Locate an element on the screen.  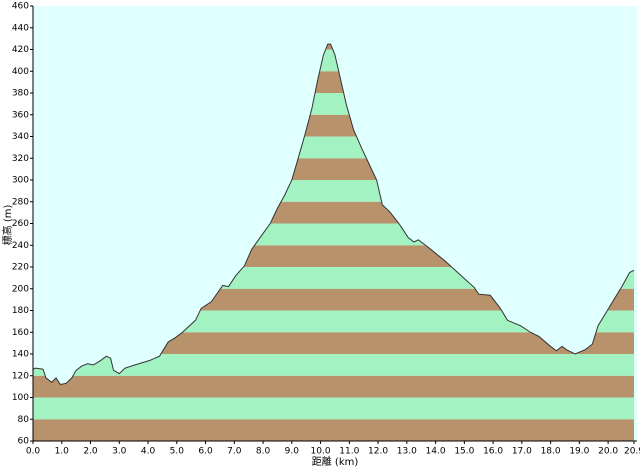
x-tick-label: 5.0 is located at coordinates (177, 452).